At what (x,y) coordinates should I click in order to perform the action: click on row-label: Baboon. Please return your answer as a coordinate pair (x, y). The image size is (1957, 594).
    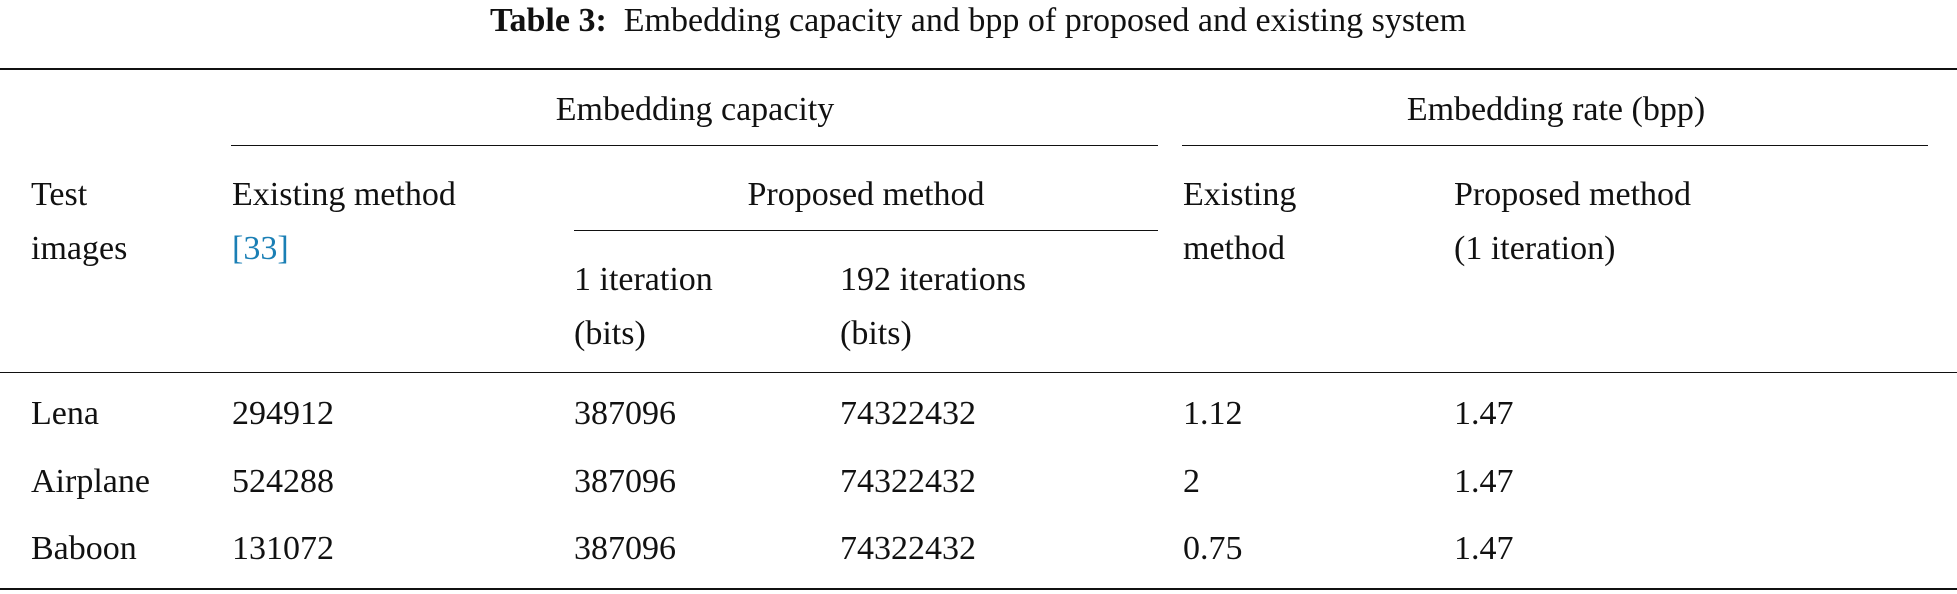
    Looking at the image, I should click on (84, 548).